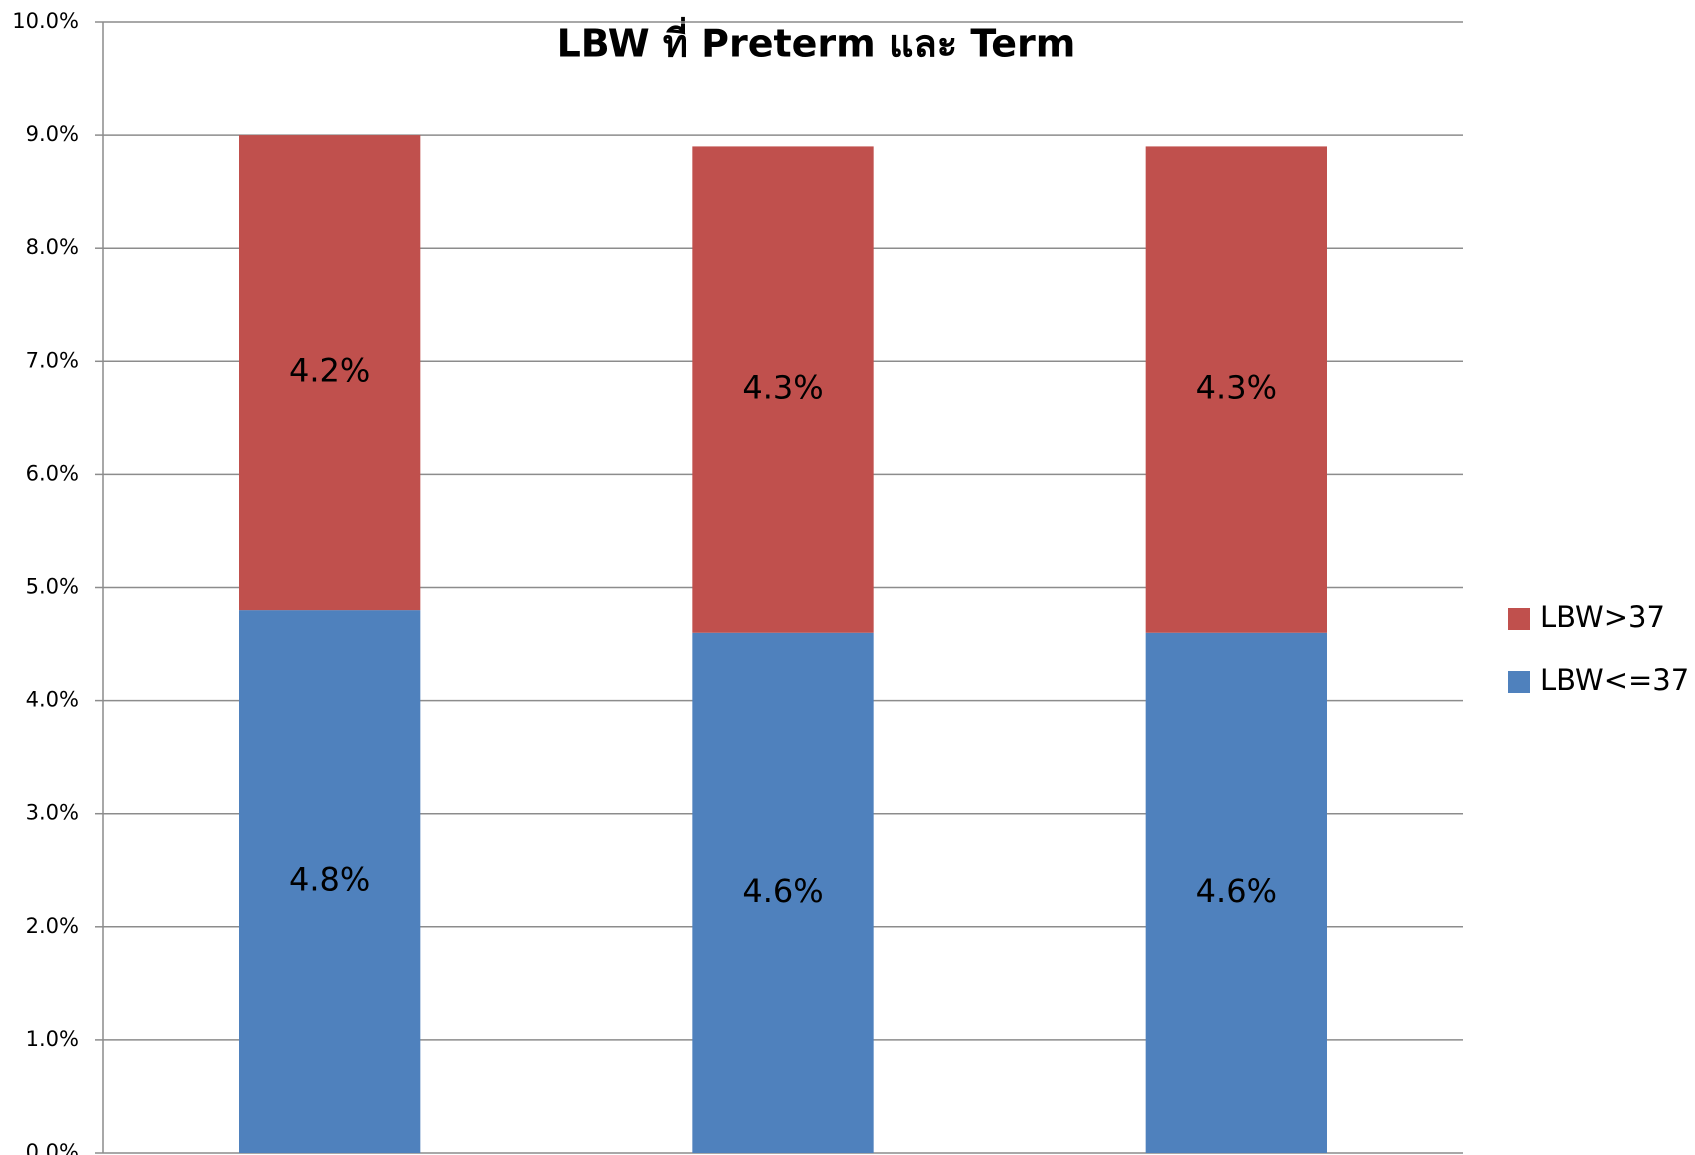 Image resolution: width=1695 pixels, height=1155 pixels. I want to click on y-tick-label: 3.0%, so click(52, 813).